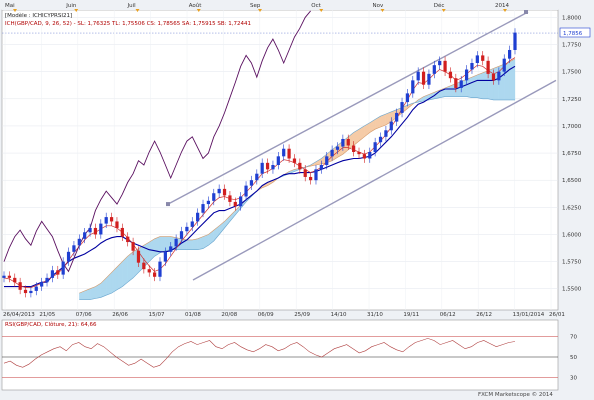 The width and height of the screenshot is (594, 400). I want to click on x-tick-label: 01/08, so click(193, 315).